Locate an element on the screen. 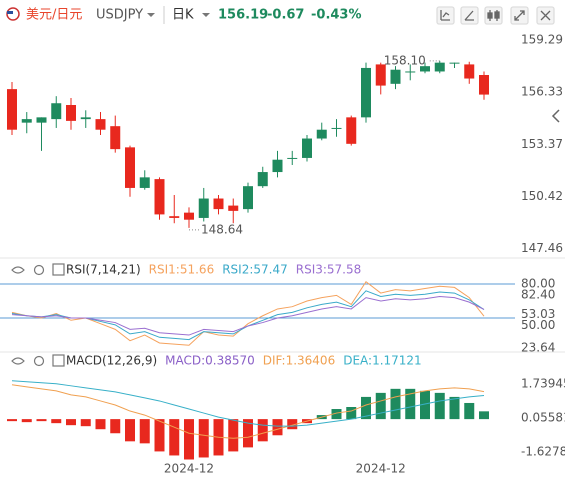  symbol-name: 美元/日元 is located at coordinates (54, 15).